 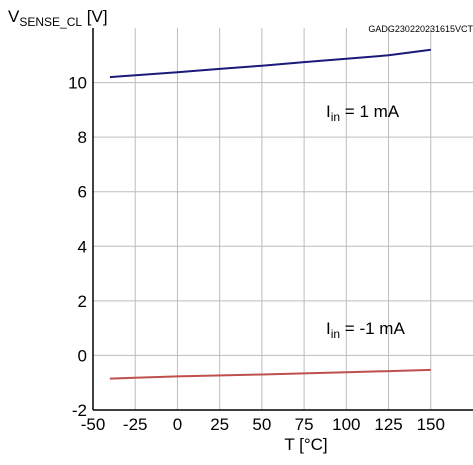 I want to click on y-axis-label: VSENSE_CL [V], so click(x=58, y=18).